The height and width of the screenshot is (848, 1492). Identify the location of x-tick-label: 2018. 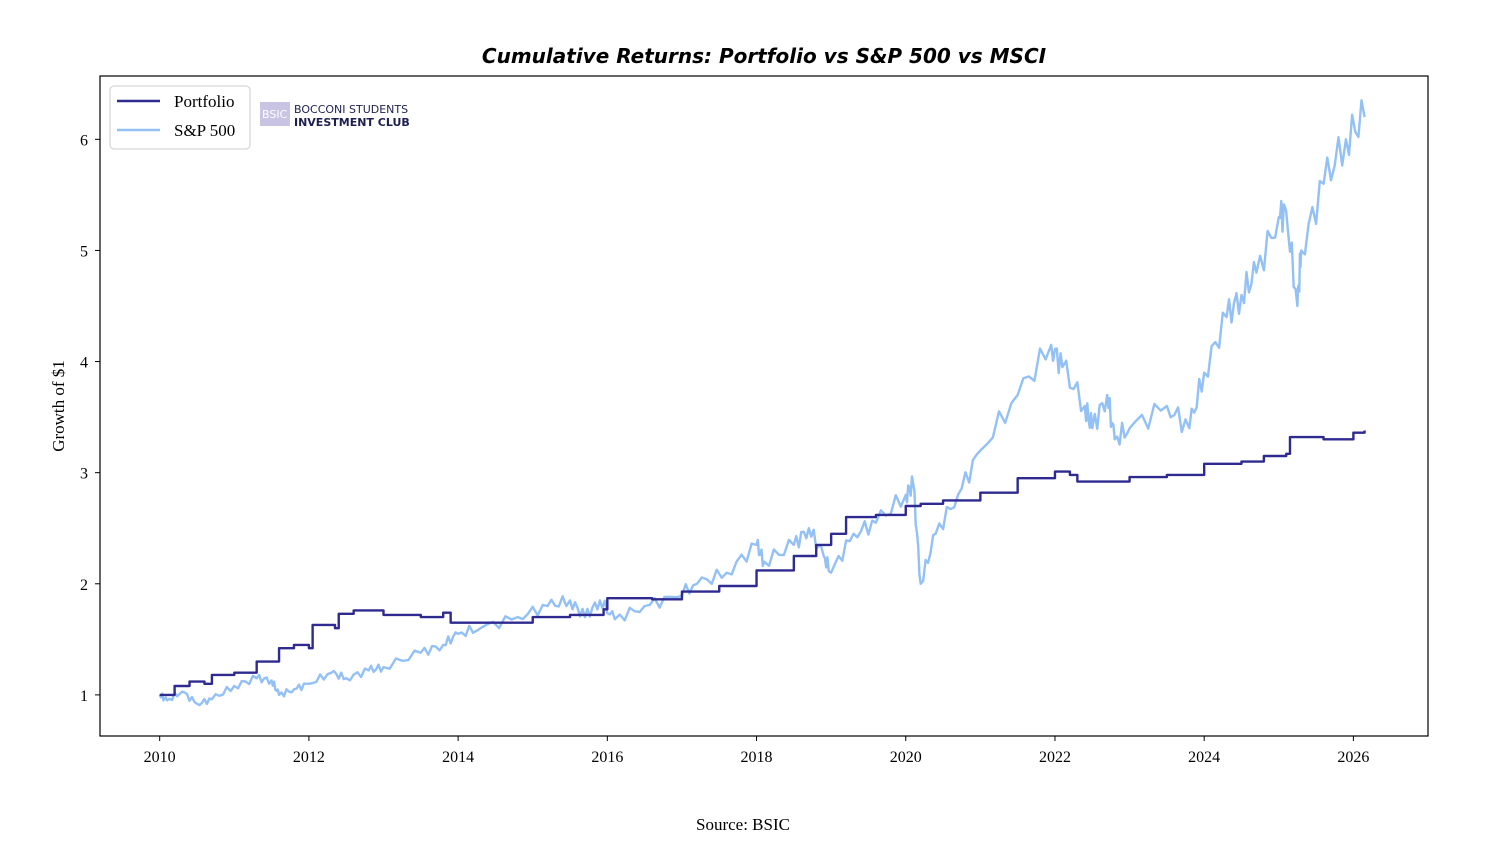
(757, 757).